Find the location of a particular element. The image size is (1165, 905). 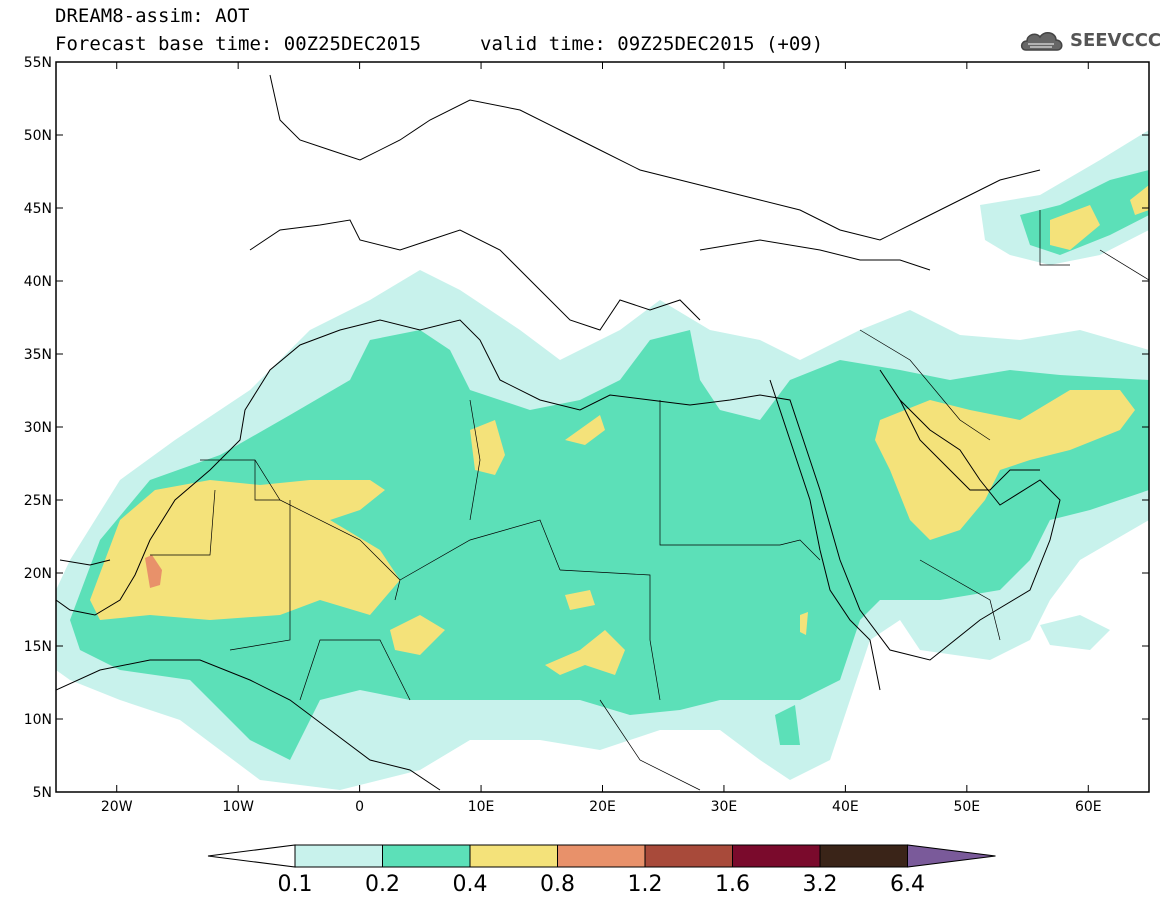

lat-tick-label: 40N is located at coordinates (38, 282).